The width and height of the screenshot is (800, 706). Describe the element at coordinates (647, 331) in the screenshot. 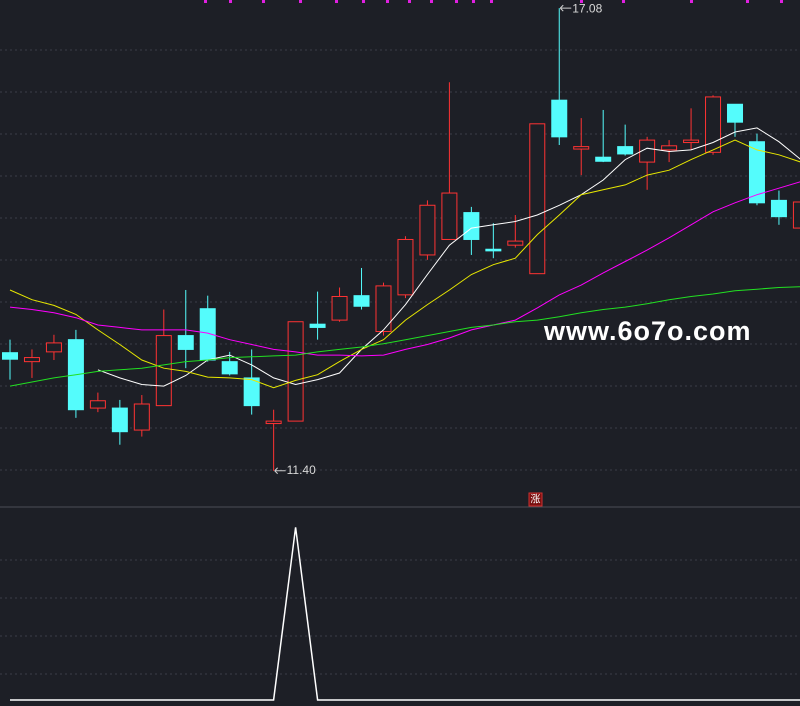

I see `watermark: www.6o7o.com` at that location.